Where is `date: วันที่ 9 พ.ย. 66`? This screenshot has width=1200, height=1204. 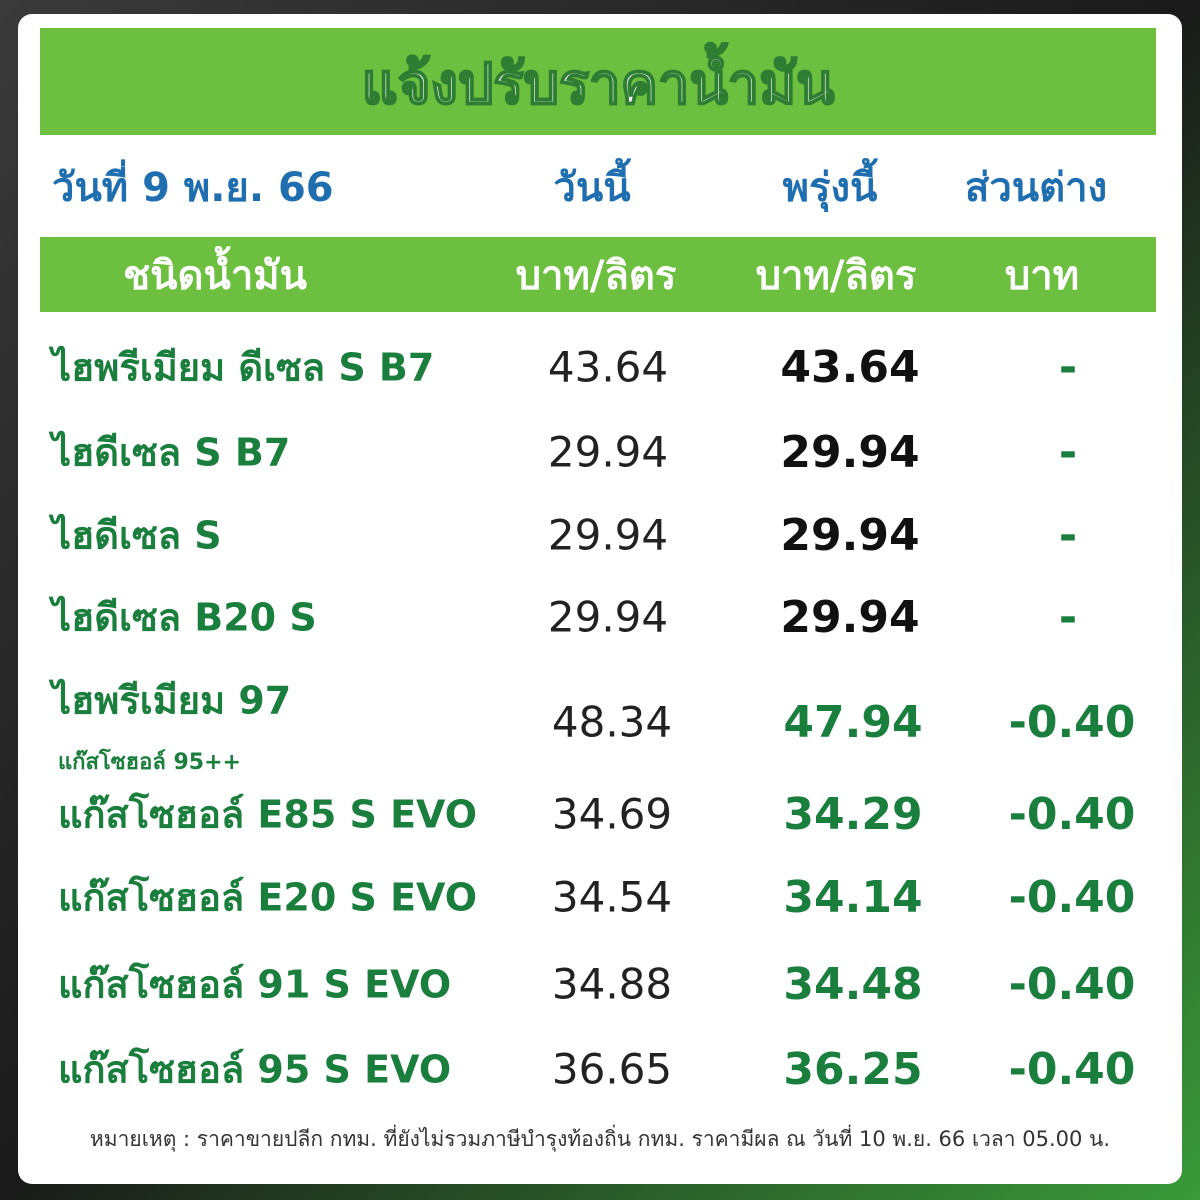
date: วันที่ 9 พ.ย. 66 is located at coordinates (193, 185).